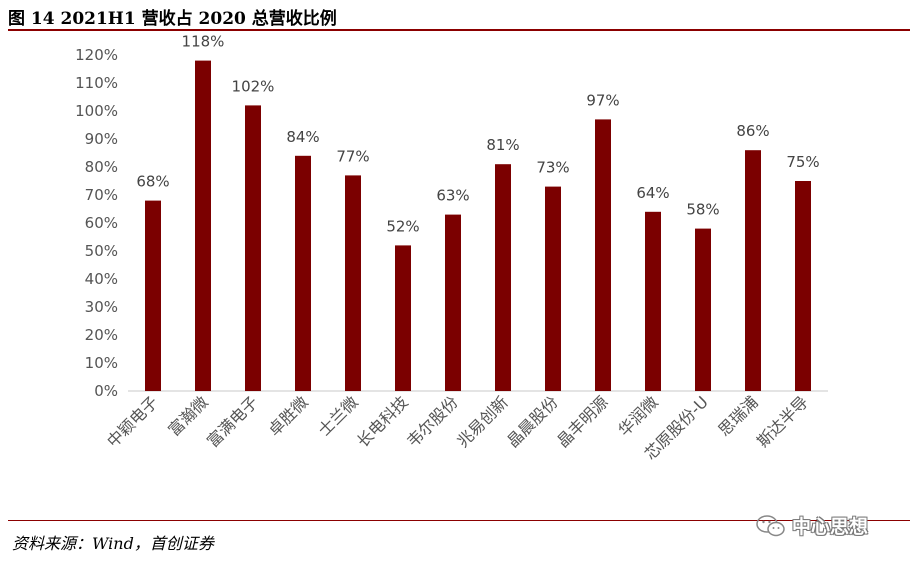  Describe the element at coordinates (101, 251) in the screenshot. I see `y-tick-label: 50%` at that location.